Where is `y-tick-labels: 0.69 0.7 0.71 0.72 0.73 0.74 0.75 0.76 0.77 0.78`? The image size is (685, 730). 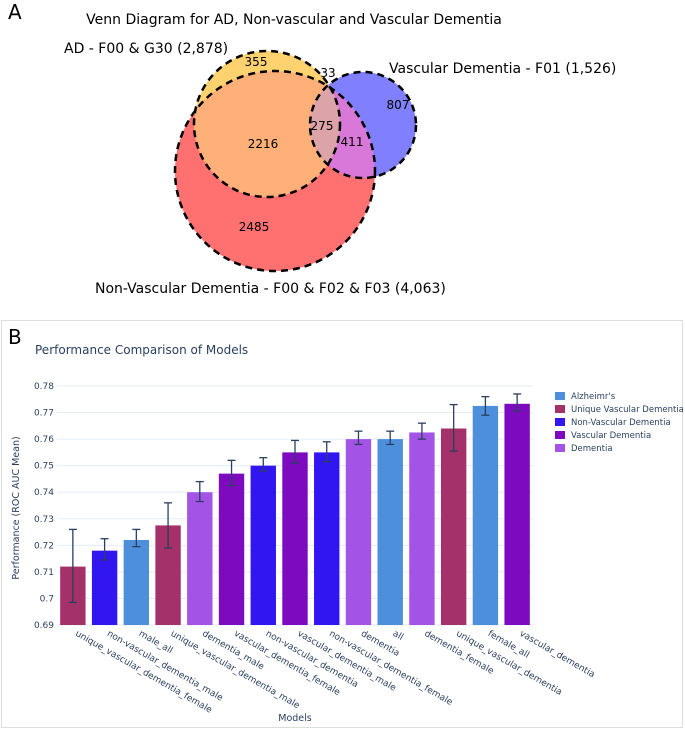 y-tick-labels: 0.69 0.7 0.71 0.72 0.73 0.74 0.75 0.76 0.77 0.78 is located at coordinates (44, 506).